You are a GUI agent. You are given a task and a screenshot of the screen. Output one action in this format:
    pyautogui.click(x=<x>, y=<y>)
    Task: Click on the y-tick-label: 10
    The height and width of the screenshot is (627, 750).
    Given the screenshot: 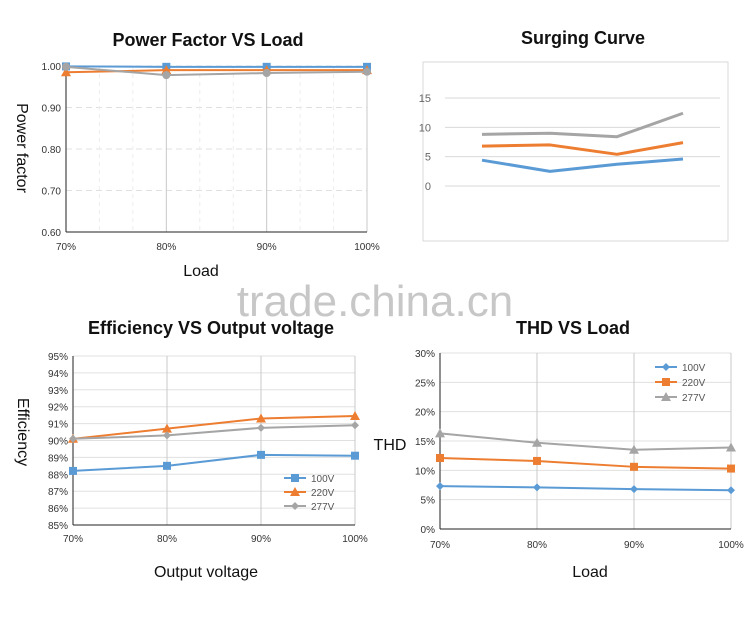 What is the action you would take?
    pyautogui.click(x=425, y=128)
    